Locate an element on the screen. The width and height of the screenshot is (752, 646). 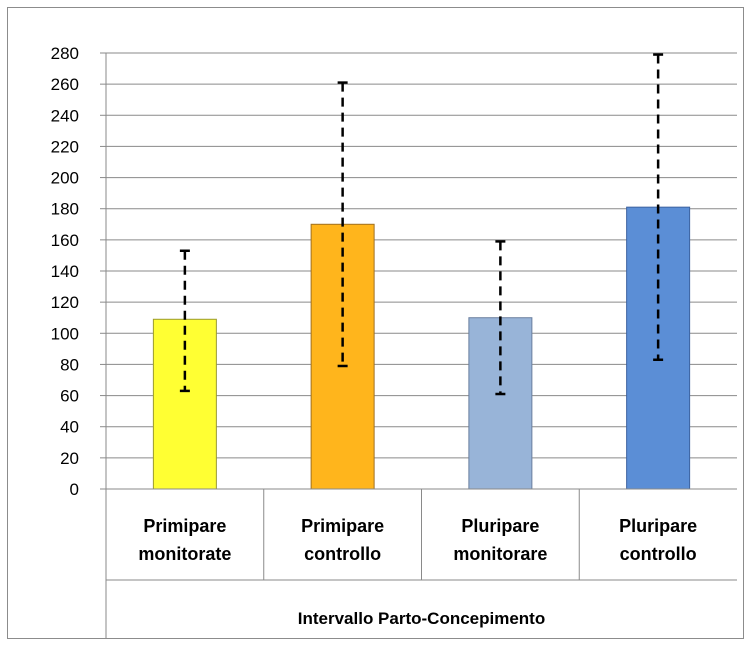
y-tick-label: 80 is located at coordinates (69, 364).